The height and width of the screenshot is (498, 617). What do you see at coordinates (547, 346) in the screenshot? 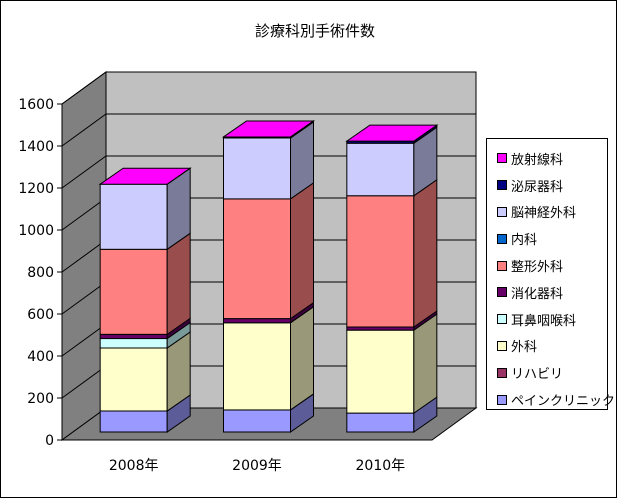
I see `legend-entry: 外科` at bounding box center [547, 346].